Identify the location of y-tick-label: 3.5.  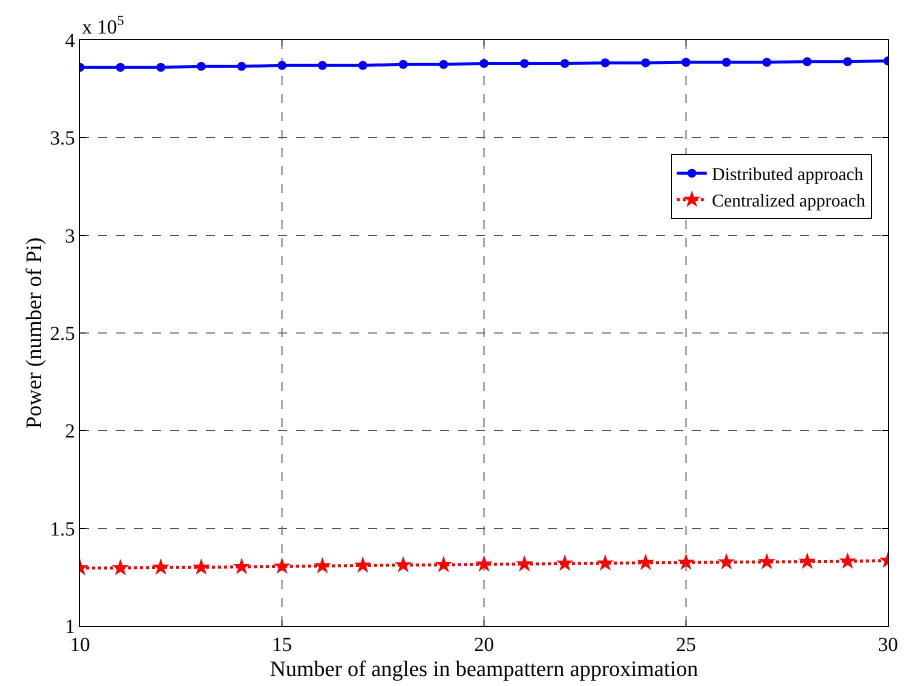
(62, 139).